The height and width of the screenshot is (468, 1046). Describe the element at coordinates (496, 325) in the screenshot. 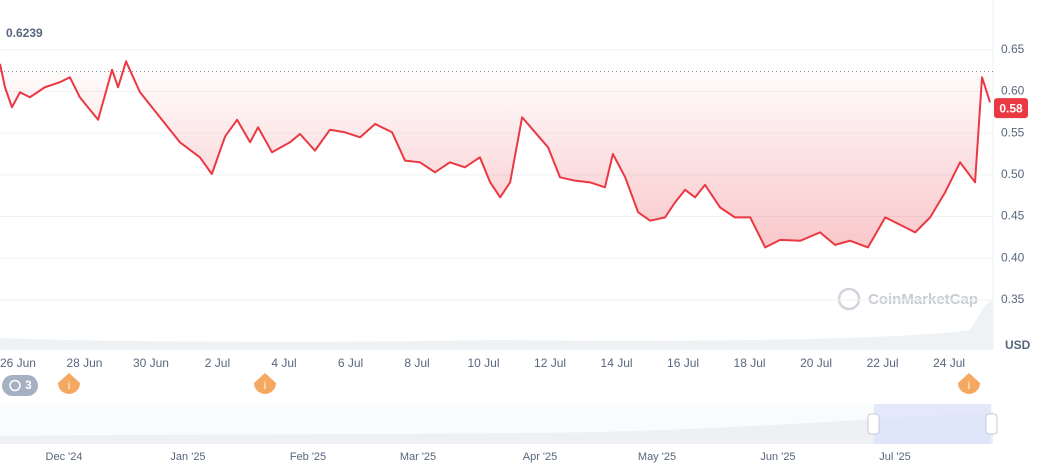

I see `volume-area` at that location.